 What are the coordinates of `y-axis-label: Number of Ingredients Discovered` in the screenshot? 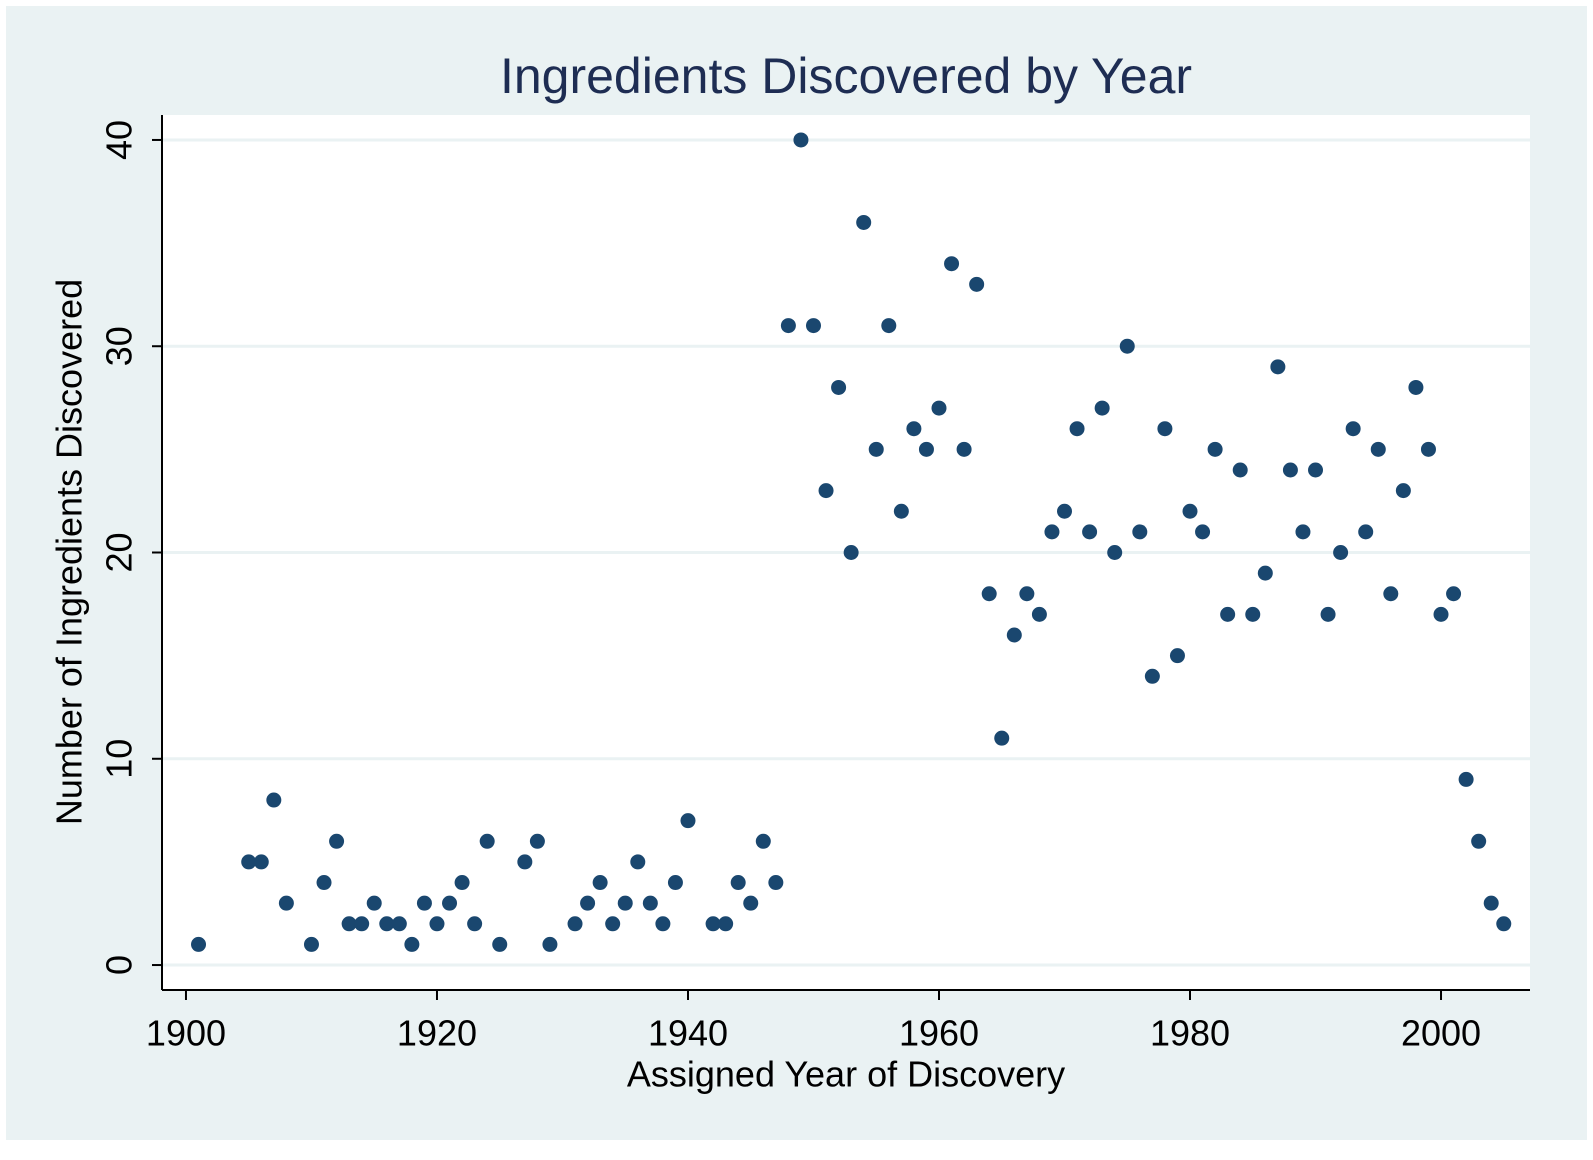 It's located at (69, 552).